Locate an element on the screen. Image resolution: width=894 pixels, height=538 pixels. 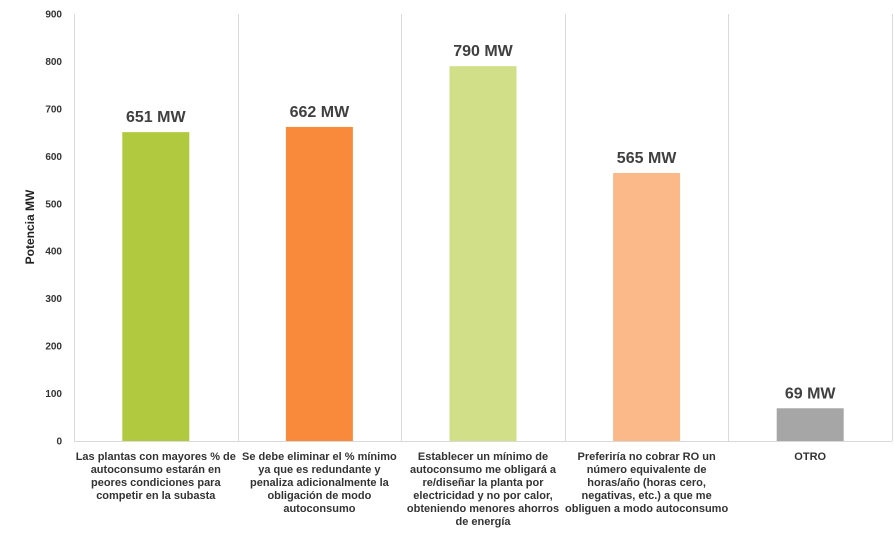
y-tick-label: 600 is located at coordinates (53, 157).